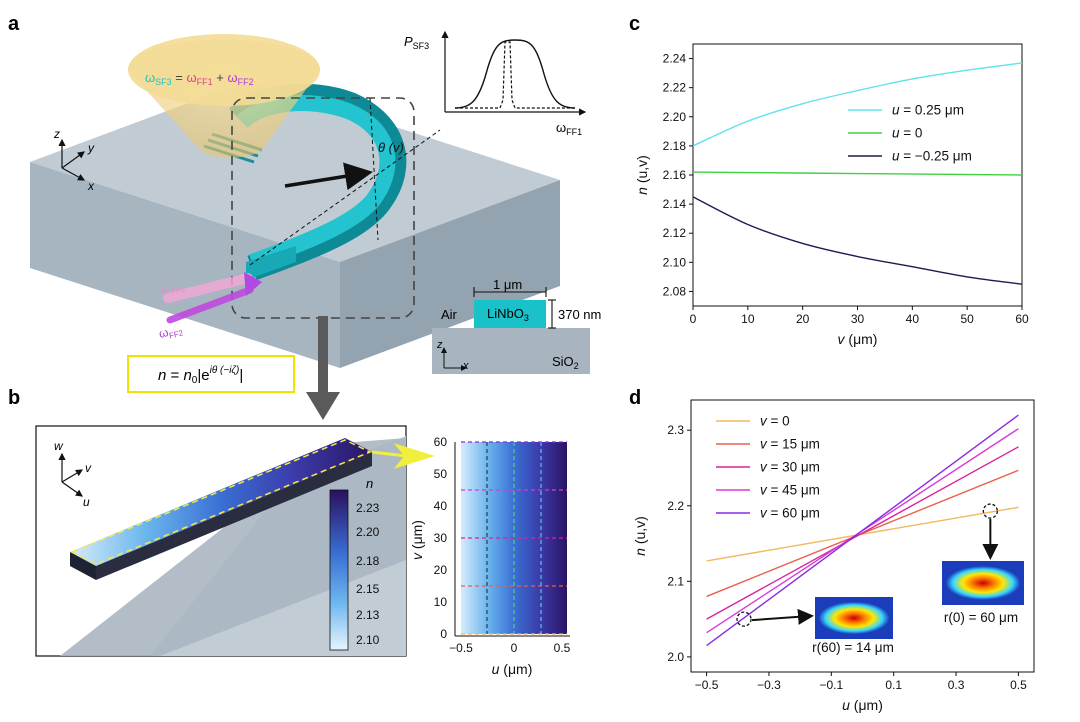  I want to click on y-tick-label: 2.3, so click(675, 430).